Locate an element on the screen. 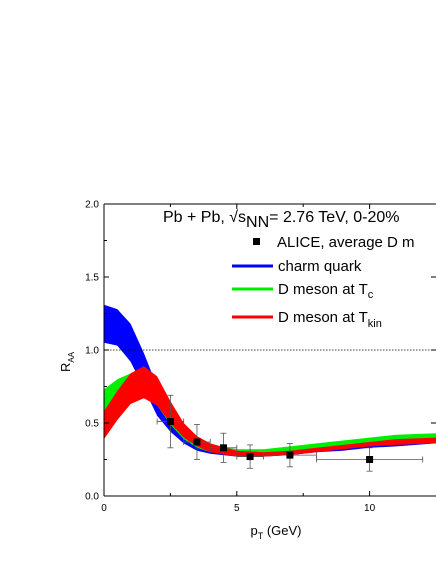 This screenshot has width=436, height=564. x-tick-label: 10 is located at coordinates (370, 508).